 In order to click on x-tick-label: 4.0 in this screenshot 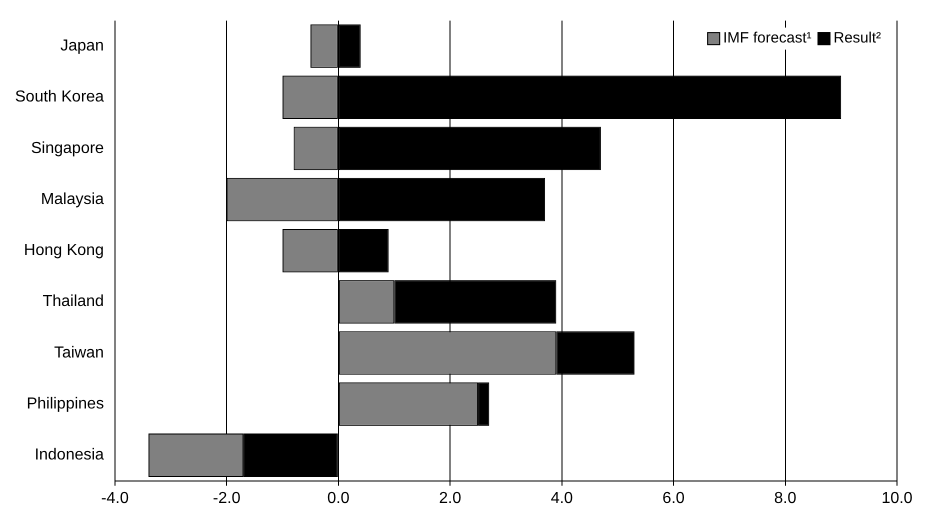, I will do `click(562, 498)`.